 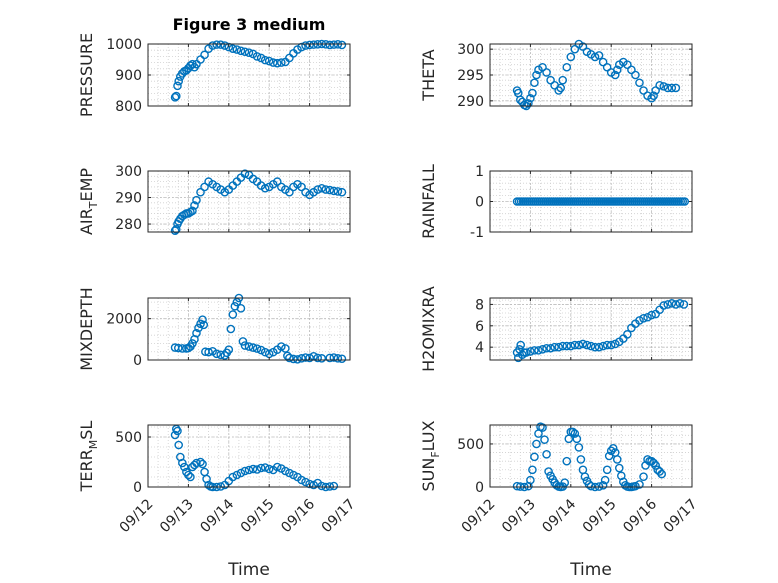 What do you see at coordinates (477, 233) in the screenshot?
I see `y-tick-label: -1` at bounding box center [477, 233].